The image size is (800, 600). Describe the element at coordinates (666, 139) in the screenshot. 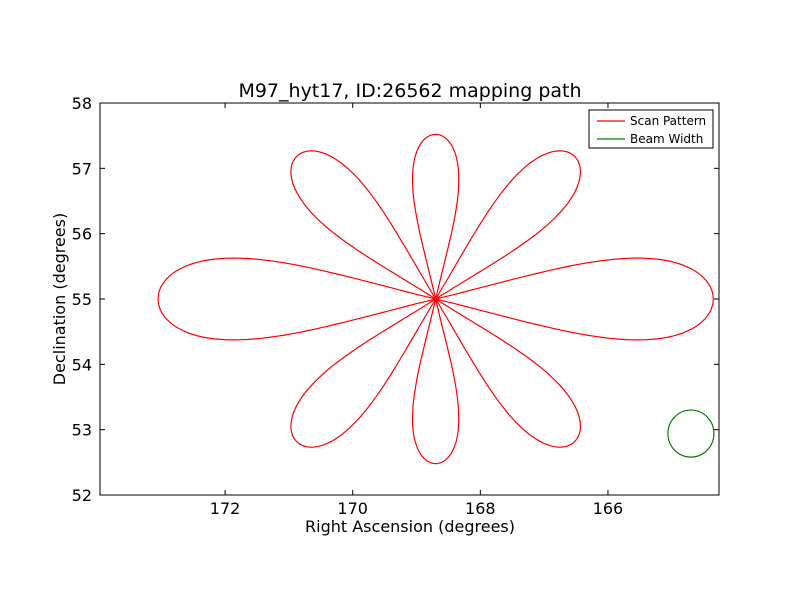

I see `legend-beam-label: Beam Width` at that location.